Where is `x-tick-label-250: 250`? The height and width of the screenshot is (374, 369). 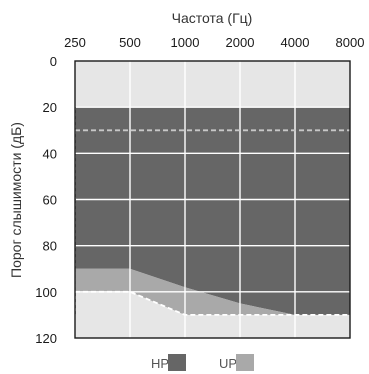 x-tick-label-250: 250 is located at coordinates (75, 42).